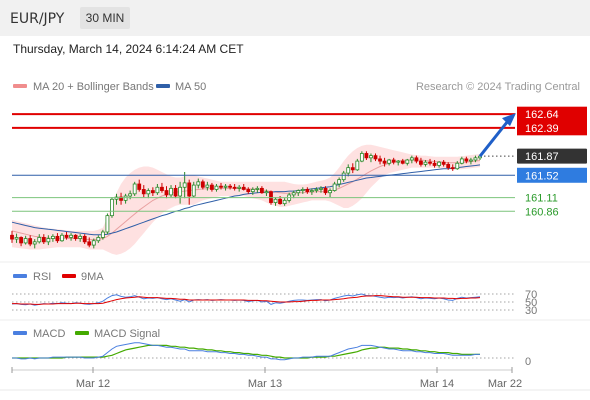  I want to click on support-label: 160.86, so click(542, 212).